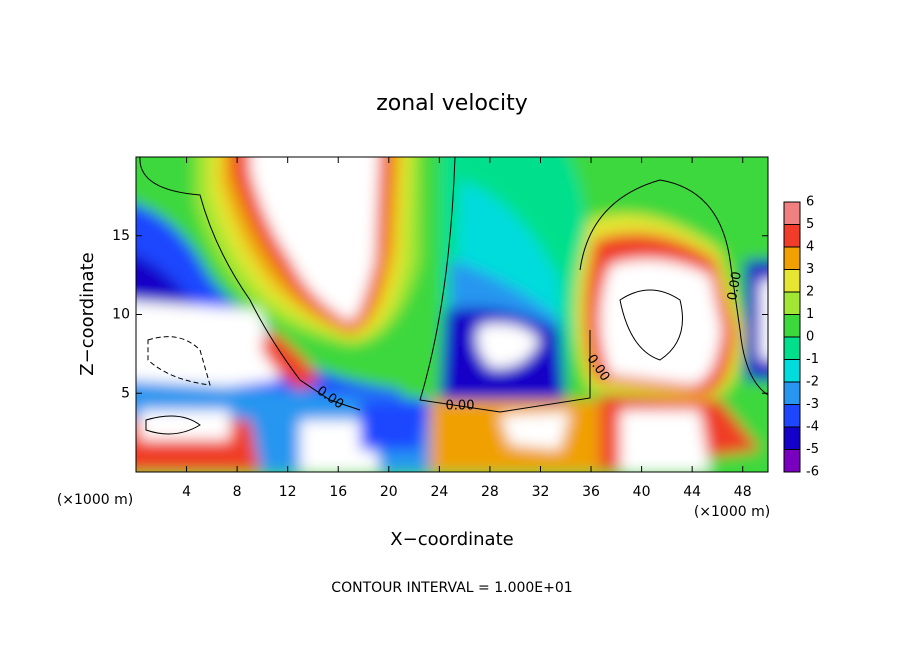  Describe the element at coordinates (812, 472) in the screenshot. I see `colorbar-label: -6` at that location.